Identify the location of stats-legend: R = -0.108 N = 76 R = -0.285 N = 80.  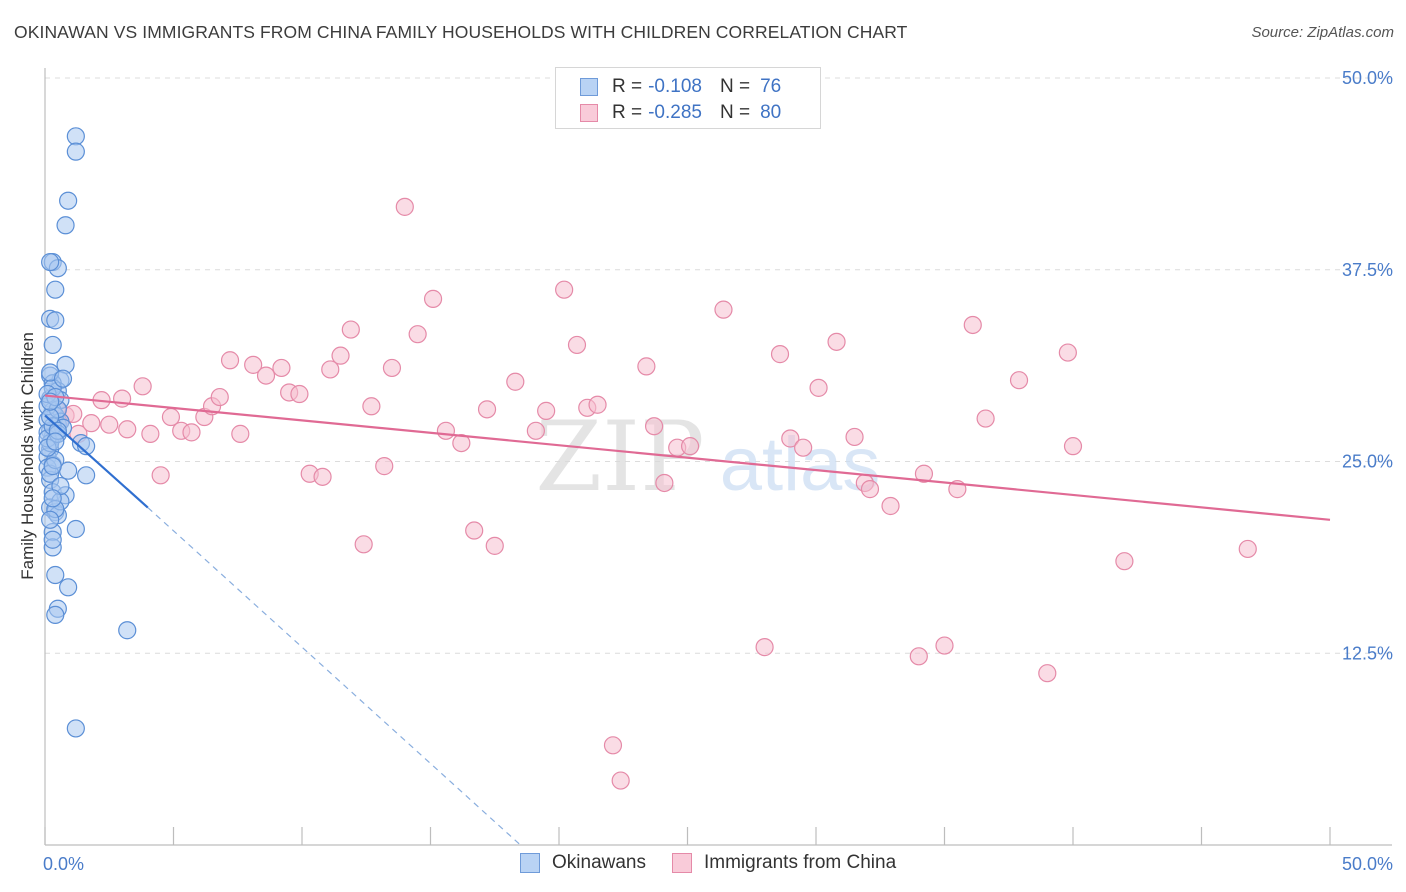
(688, 98).